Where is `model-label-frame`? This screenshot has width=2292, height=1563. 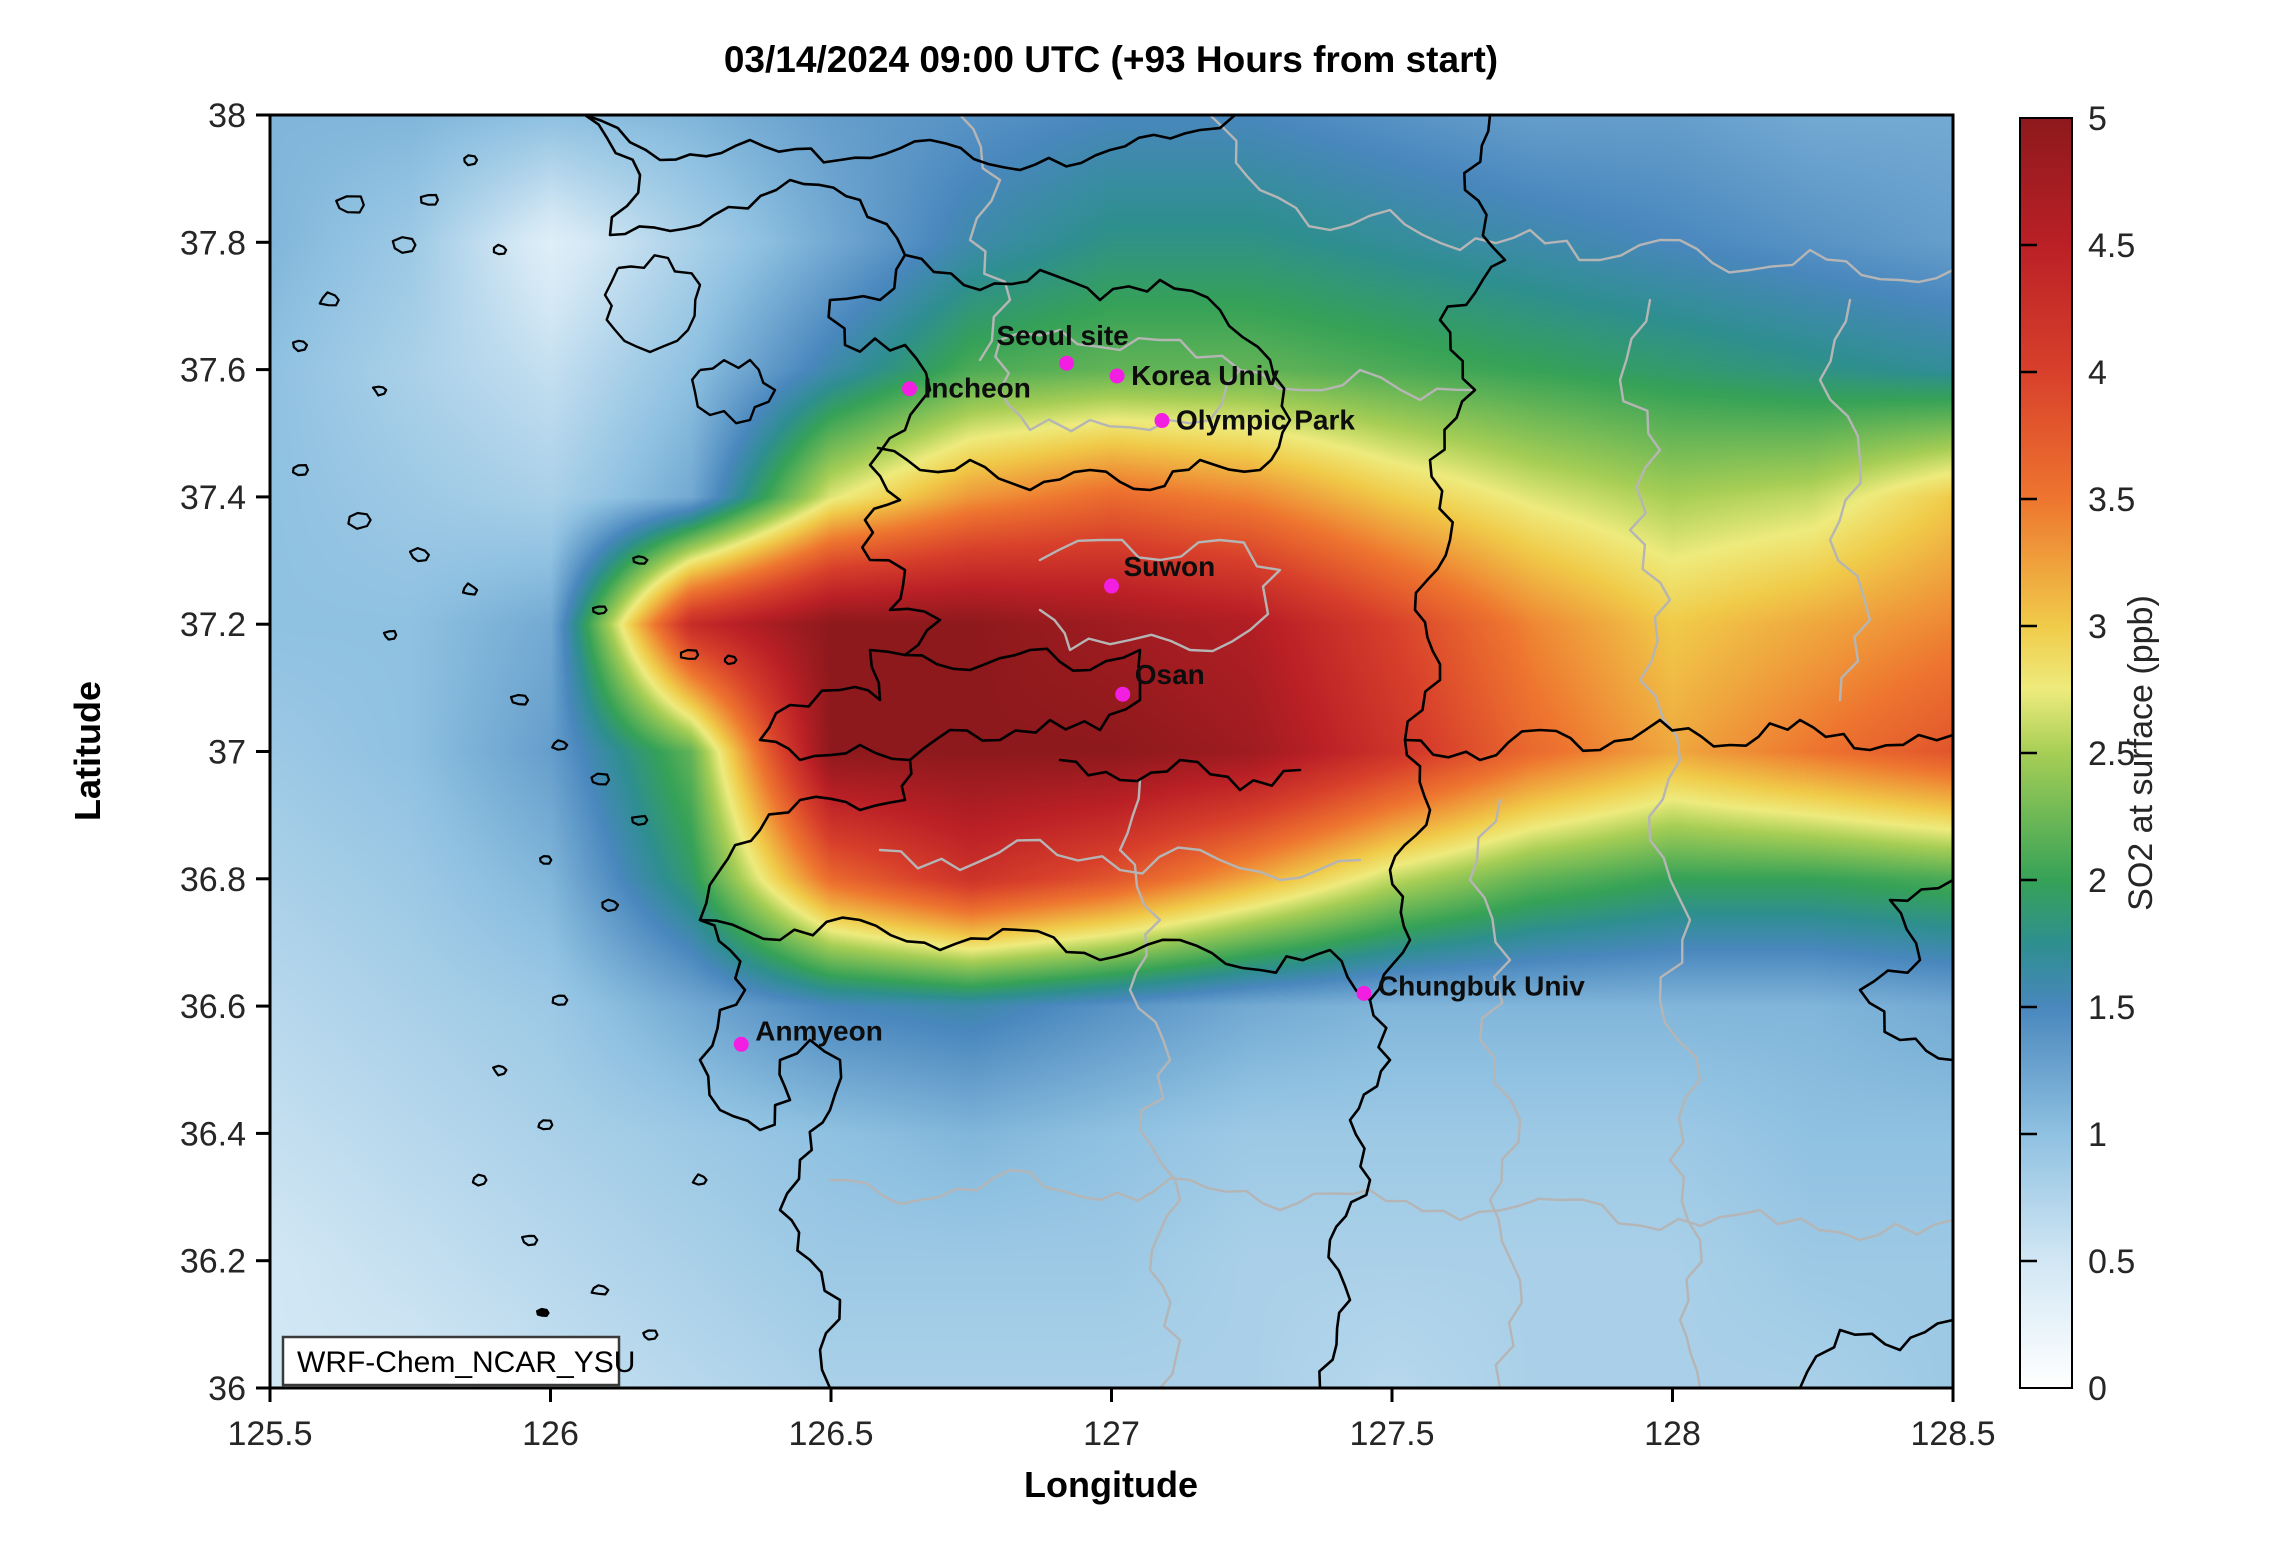
model-label-frame is located at coordinates (451, 1361).